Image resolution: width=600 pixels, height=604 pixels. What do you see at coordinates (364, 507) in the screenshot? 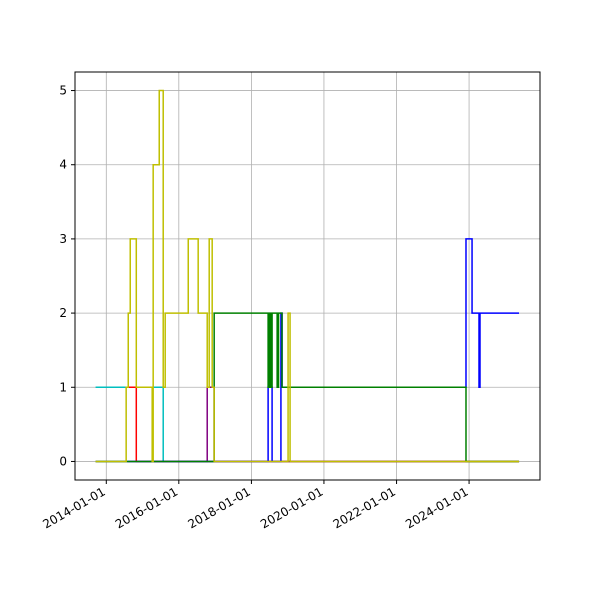
I see `x-tick-label: 2022-01-01` at bounding box center [364, 507].